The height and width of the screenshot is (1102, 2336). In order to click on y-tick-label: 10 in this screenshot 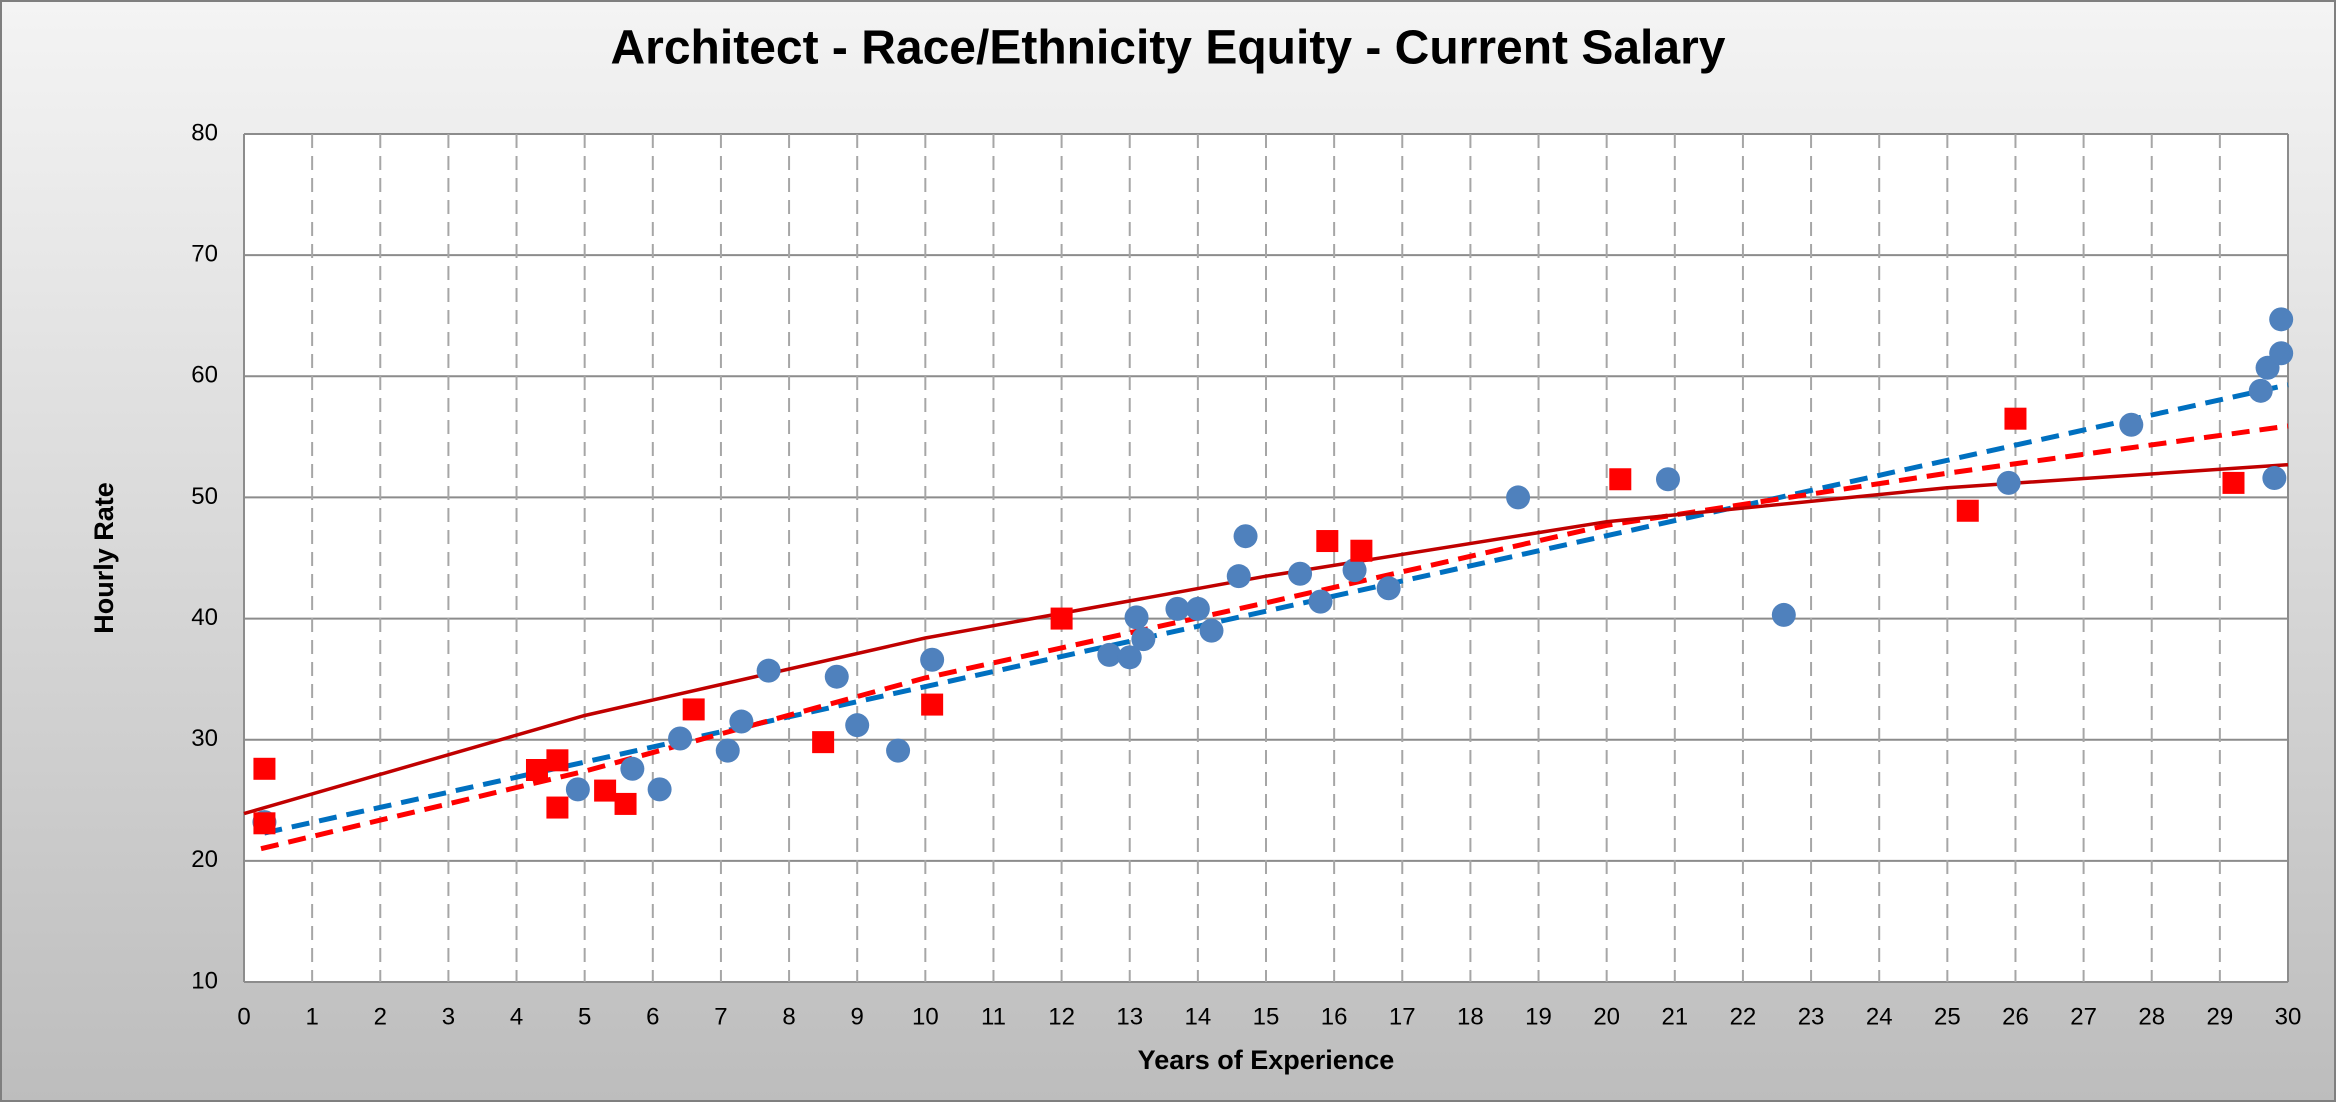, I will do `click(204, 980)`.